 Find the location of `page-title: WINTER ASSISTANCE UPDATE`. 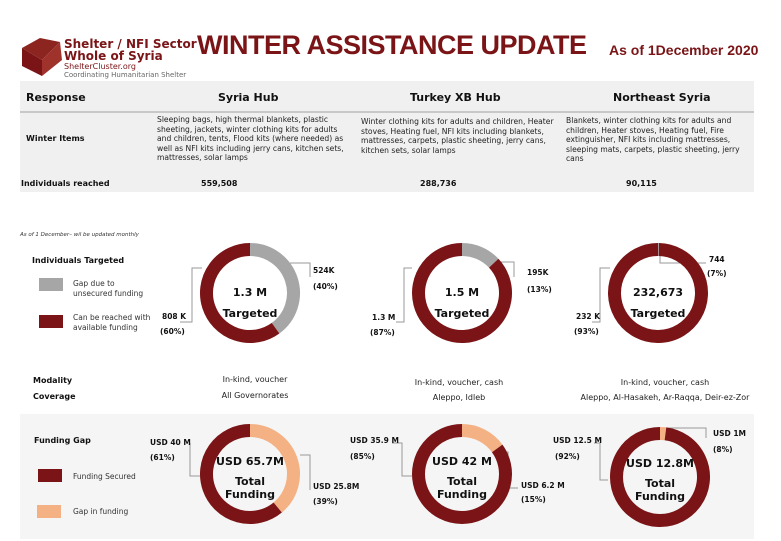

page-title: WINTER ASSISTANCE UPDATE is located at coordinates (392, 45).